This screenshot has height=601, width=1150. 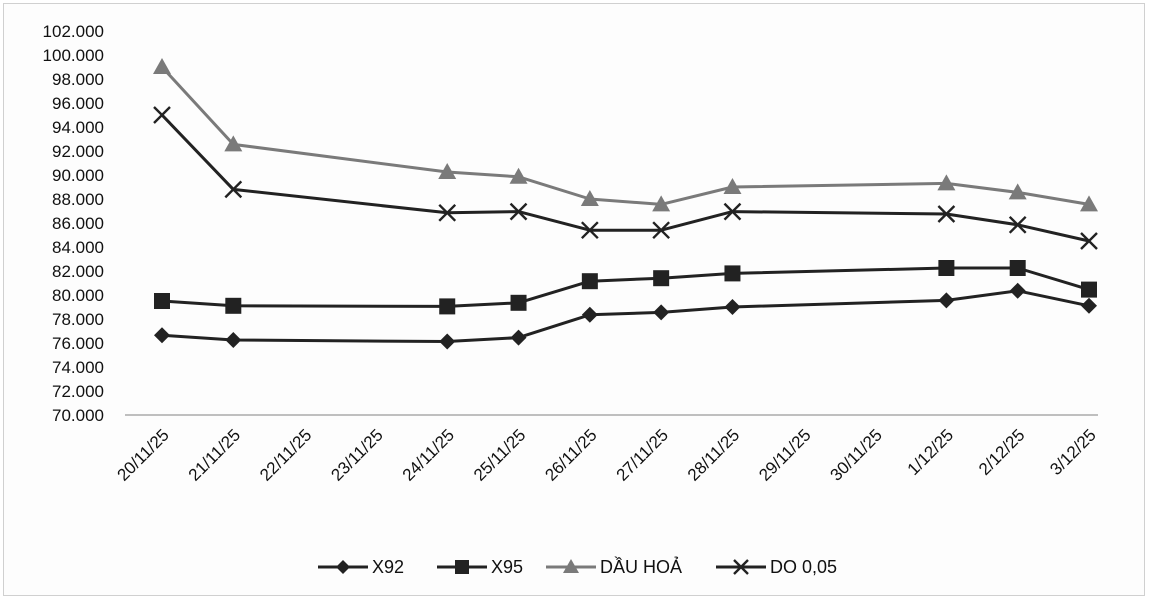 I want to click on x-tick-label: 22/11/25, so click(x=285, y=454).